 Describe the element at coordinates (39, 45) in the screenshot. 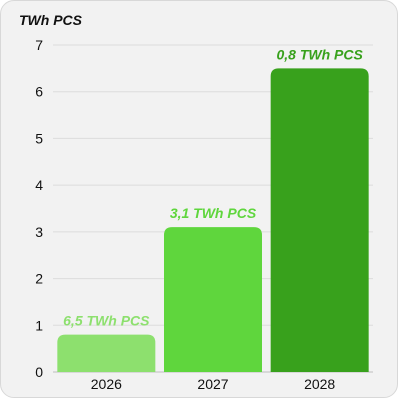

I see `y-tick-label: 7` at that location.